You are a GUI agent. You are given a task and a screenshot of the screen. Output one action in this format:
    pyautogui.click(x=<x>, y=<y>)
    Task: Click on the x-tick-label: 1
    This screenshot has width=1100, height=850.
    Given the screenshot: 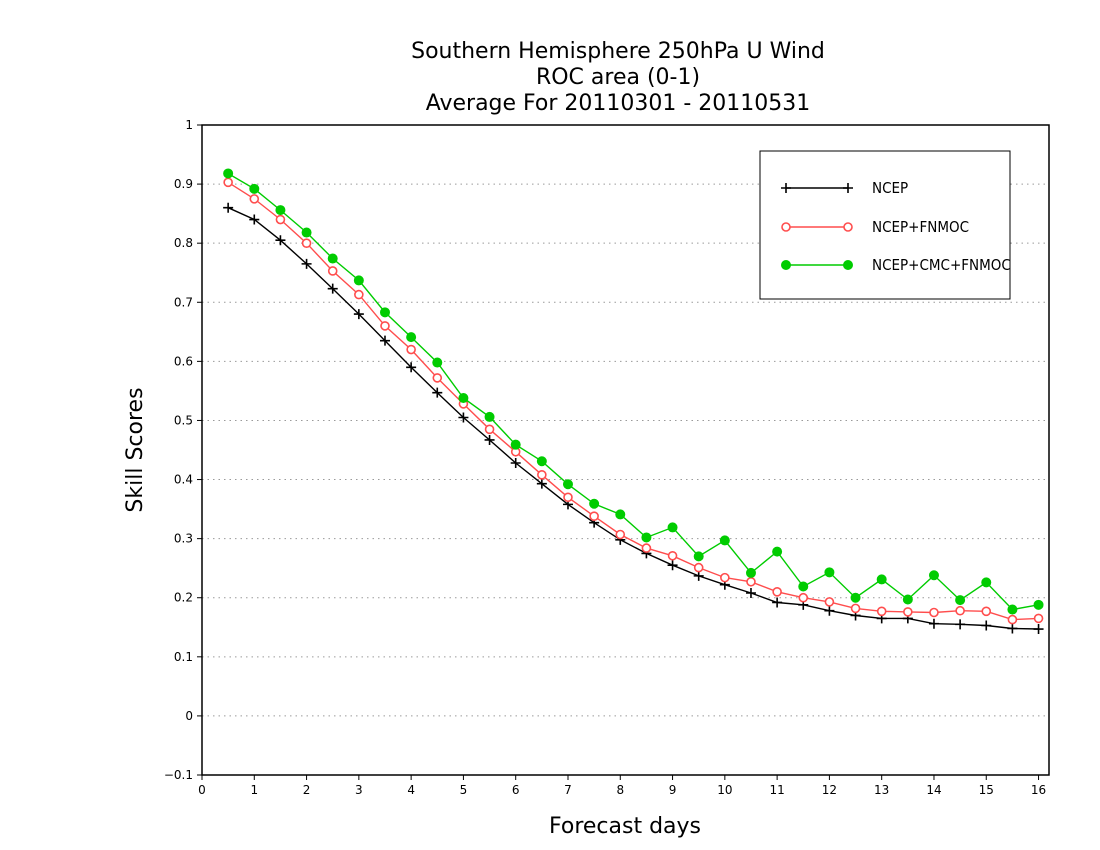 What is the action you would take?
    pyautogui.click(x=254, y=790)
    